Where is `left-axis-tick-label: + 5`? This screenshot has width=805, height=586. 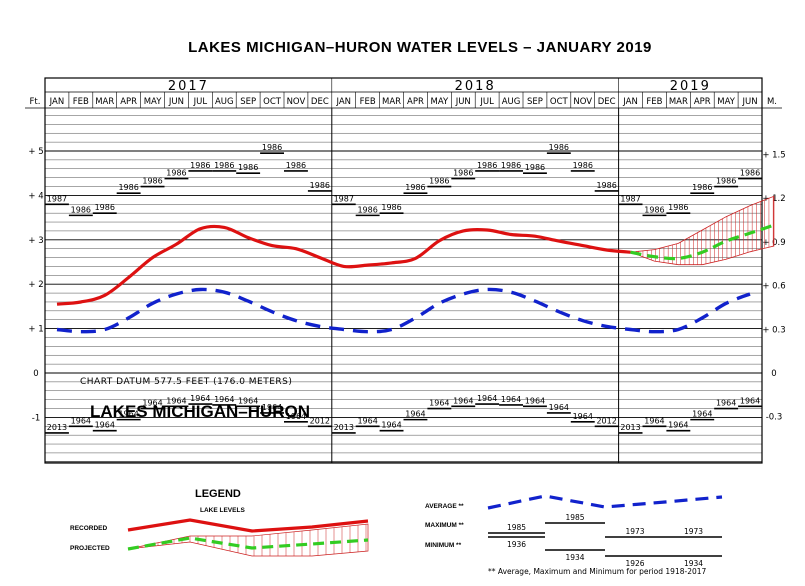
left-axis-tick-label: + 5 is located at coordinates (35, 152).